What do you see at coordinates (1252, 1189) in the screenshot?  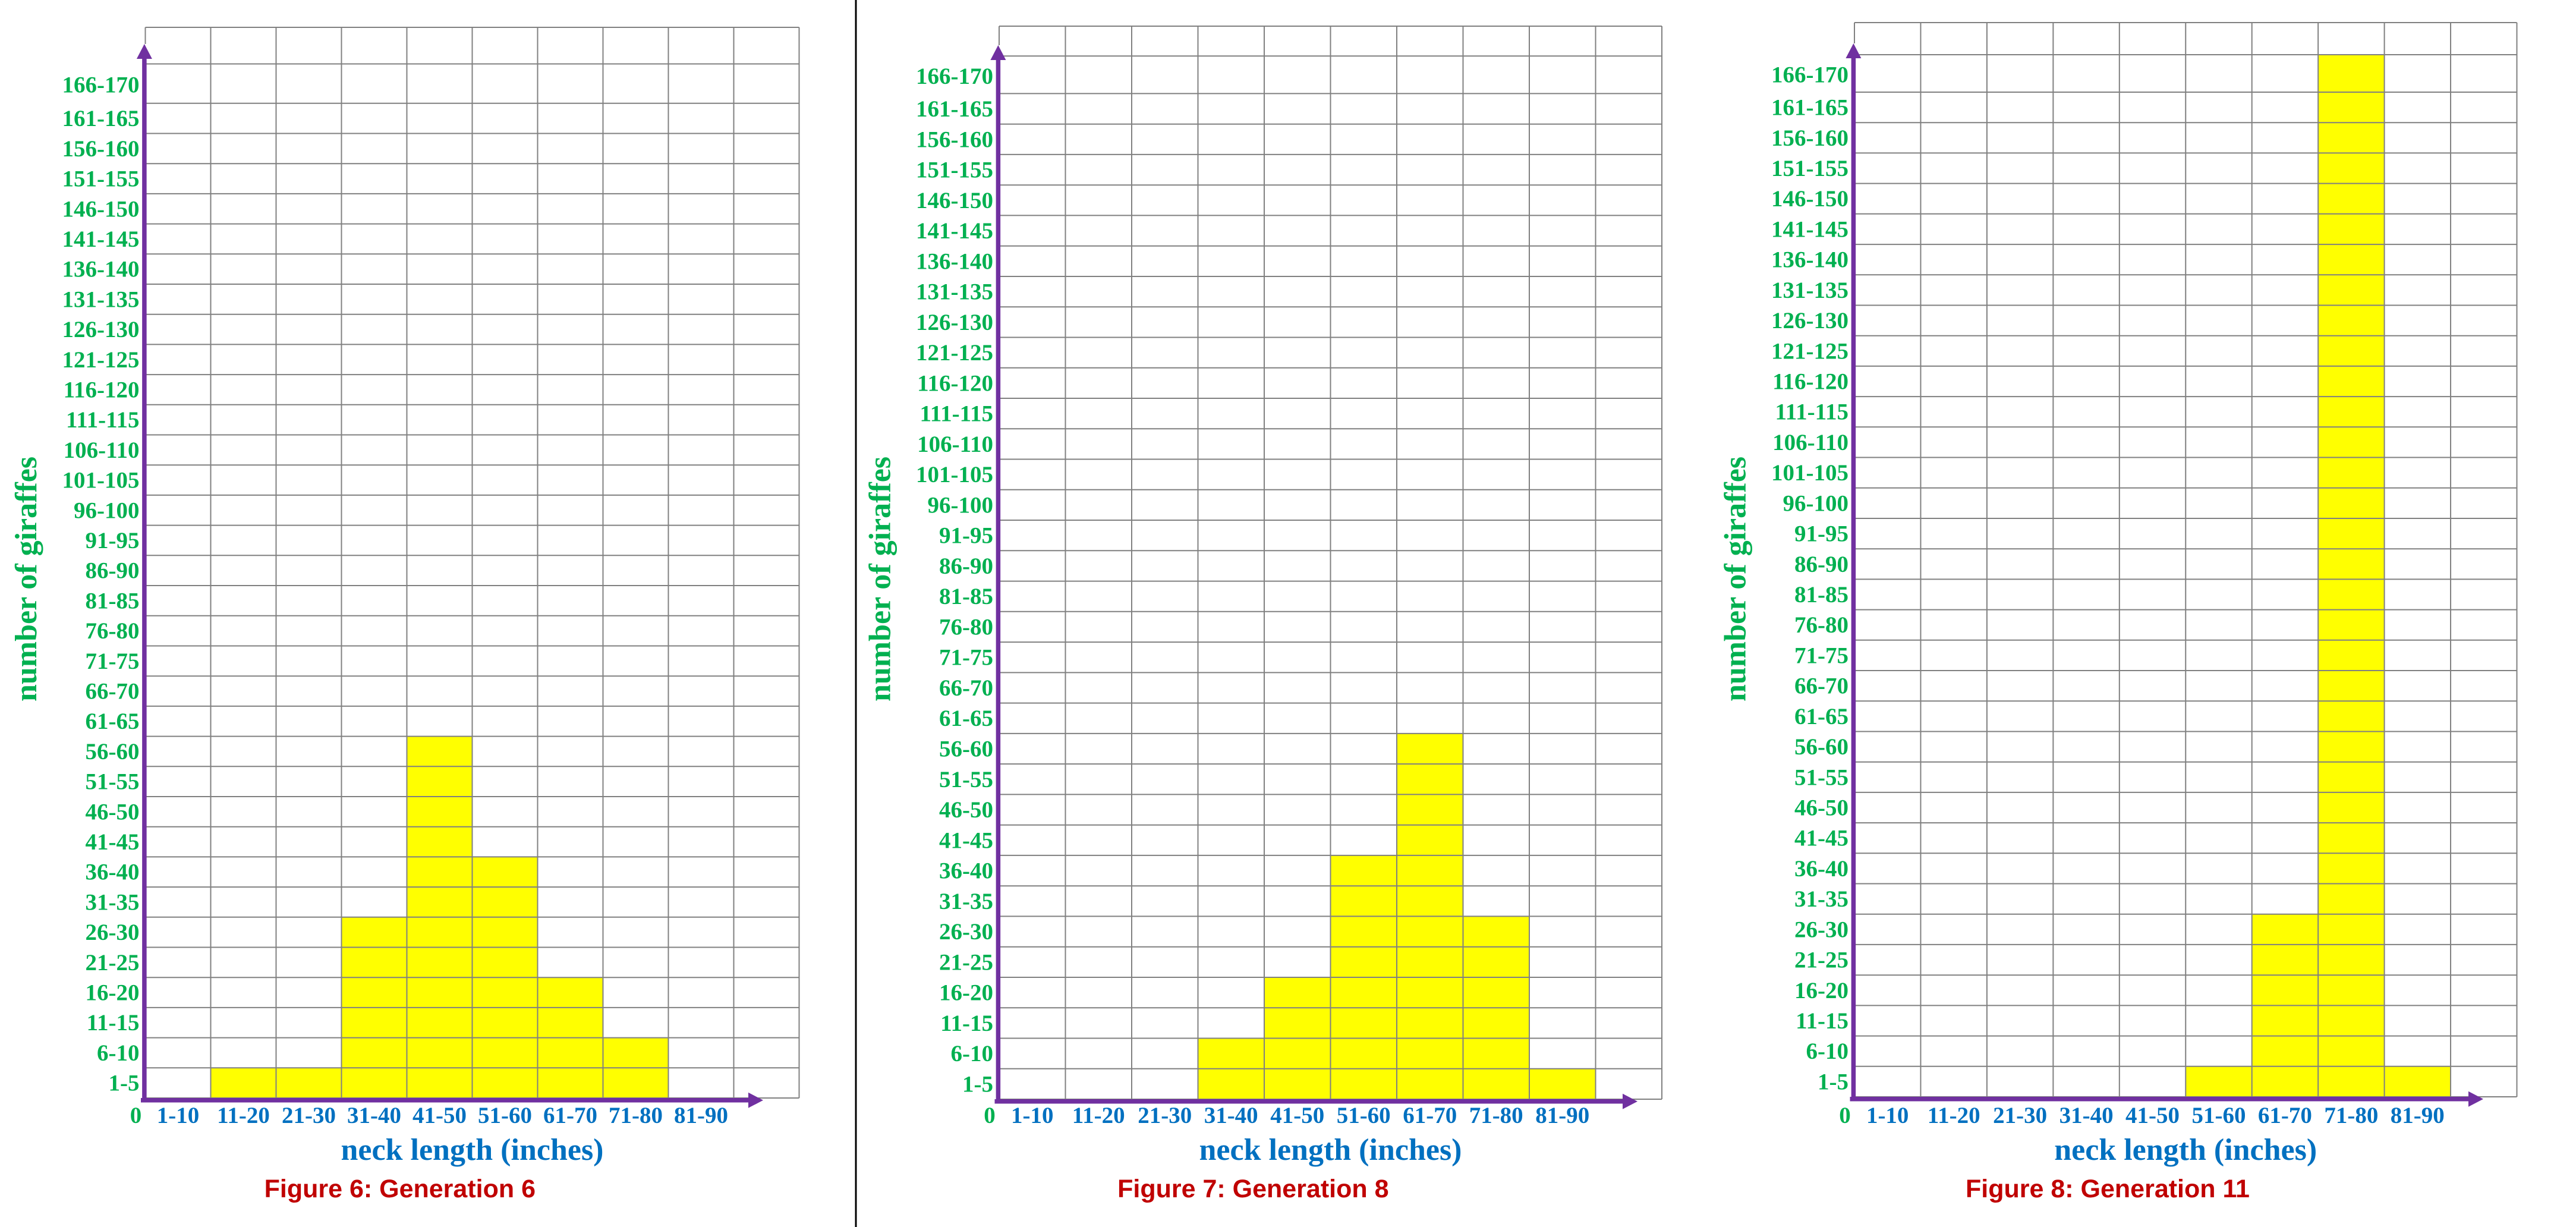 I see `svg-text: Figure 7: Generation 8` at bounding box center [1252, 1189].